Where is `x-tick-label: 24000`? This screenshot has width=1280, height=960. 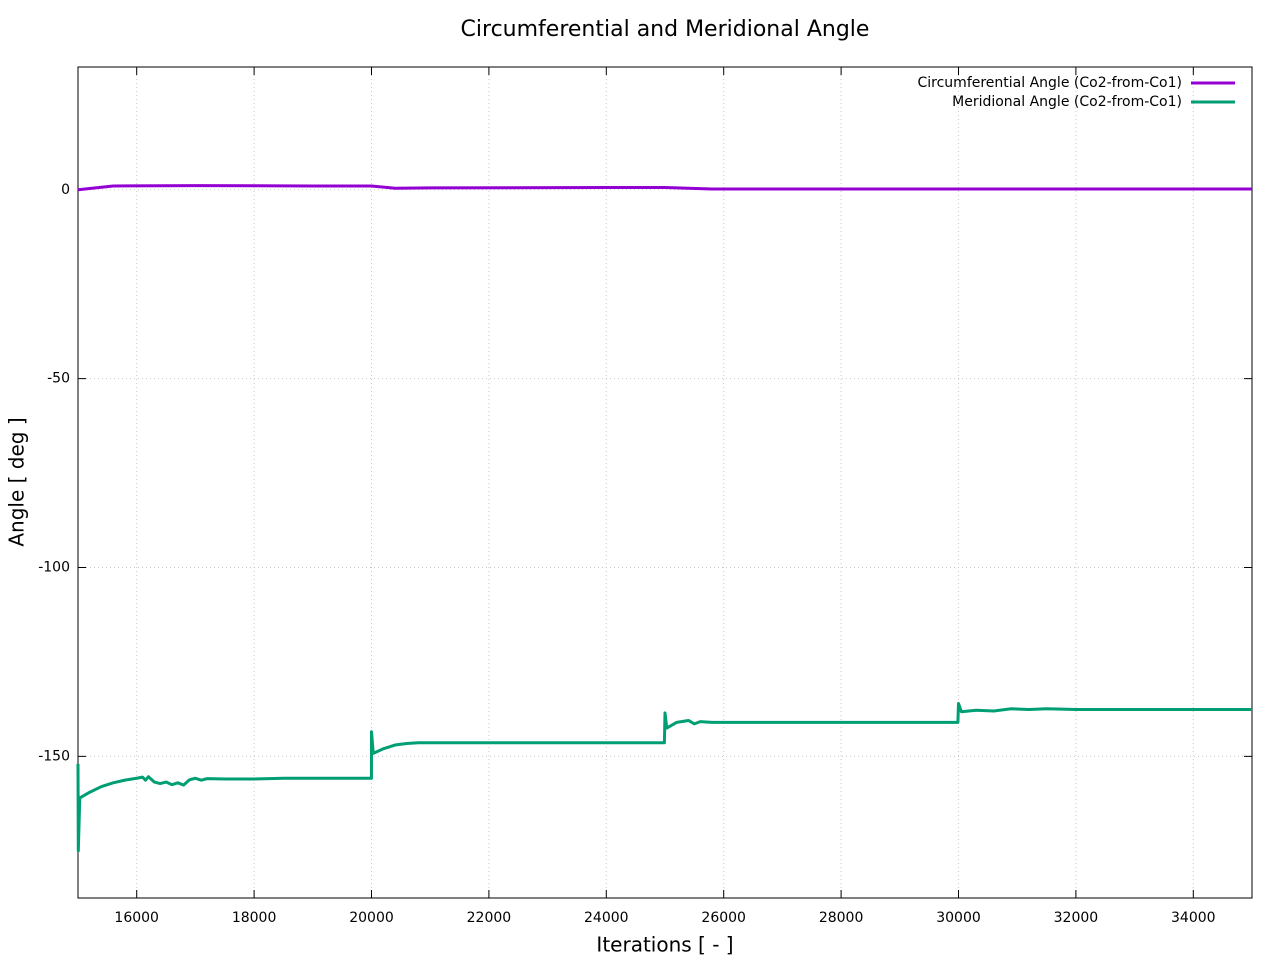 x-tick-label: 24000 is located at coordinates (606, 918).